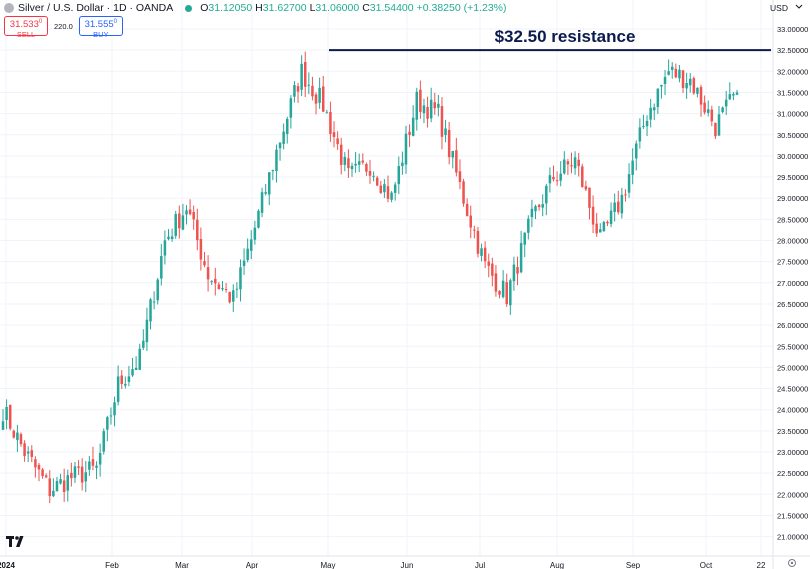 This screenshot has height=569, width=810. Describe the element at coordinates (26, 25) in the screenshot. I see `sell-price: 31.5330` at that location.